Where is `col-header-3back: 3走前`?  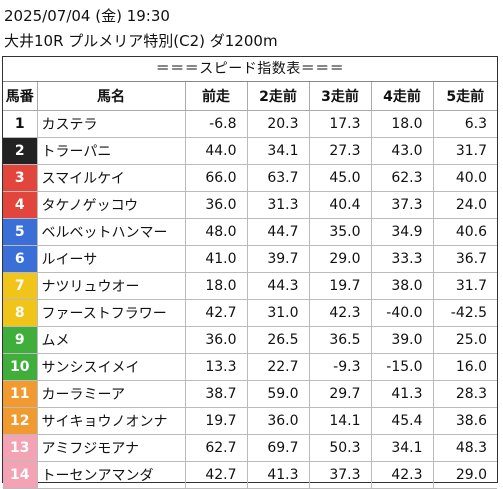
col-header-3back: 3走前 is located at coordinates (340, 96).